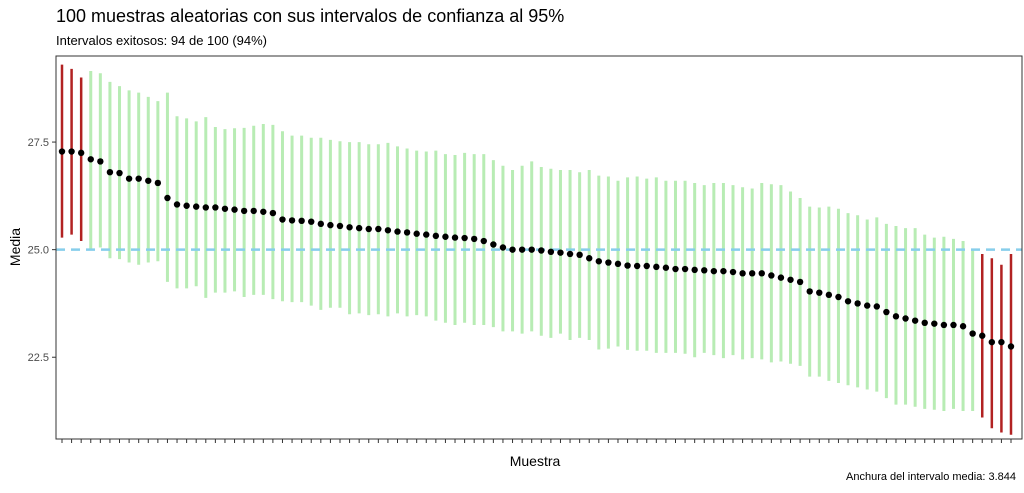  I want to click on x-axis, so click(536, 441).